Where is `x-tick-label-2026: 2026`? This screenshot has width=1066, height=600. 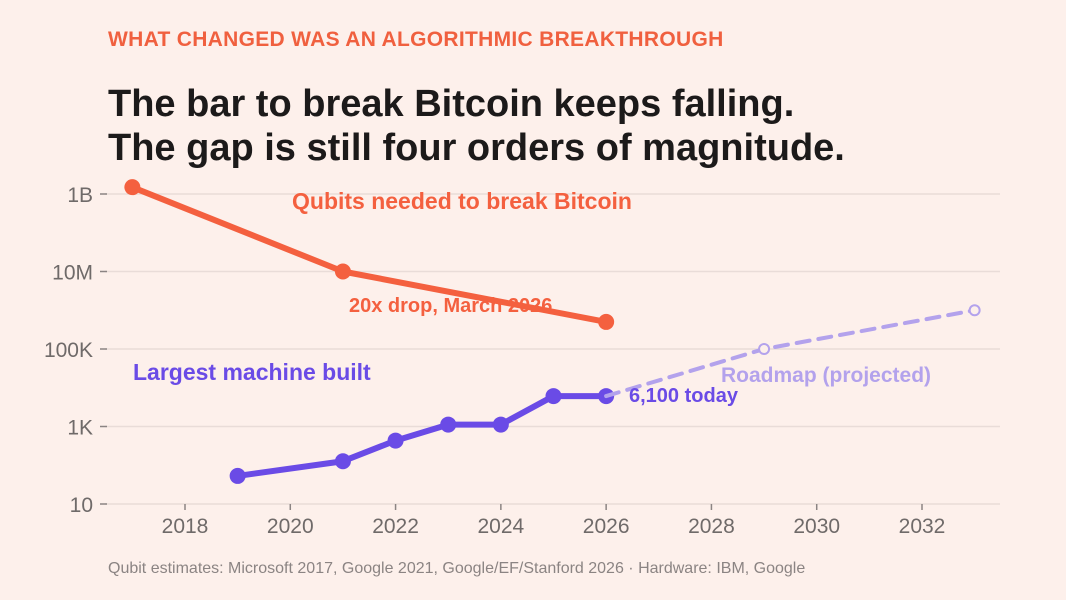 x-tick-label-2026: 2026 is located at coordinates (606, 526).